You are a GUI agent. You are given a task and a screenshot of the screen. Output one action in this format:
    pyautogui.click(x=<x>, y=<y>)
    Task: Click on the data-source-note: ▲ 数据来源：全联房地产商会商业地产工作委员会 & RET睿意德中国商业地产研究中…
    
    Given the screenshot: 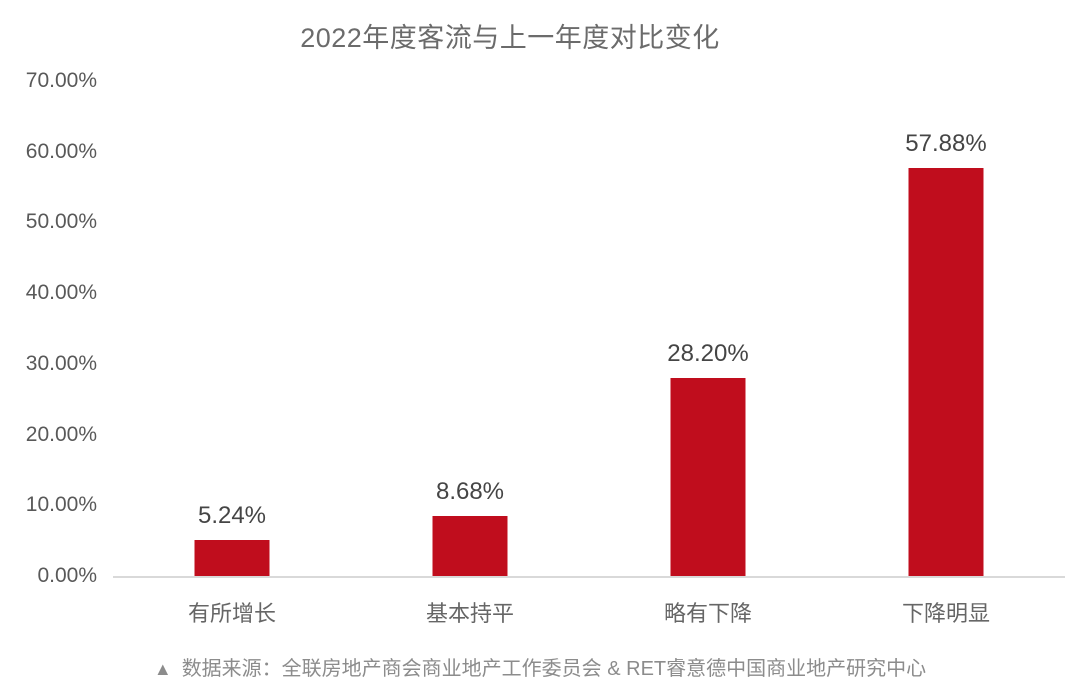 What is the action you would take?
    pyautogui.click(x=540, y=666)
    